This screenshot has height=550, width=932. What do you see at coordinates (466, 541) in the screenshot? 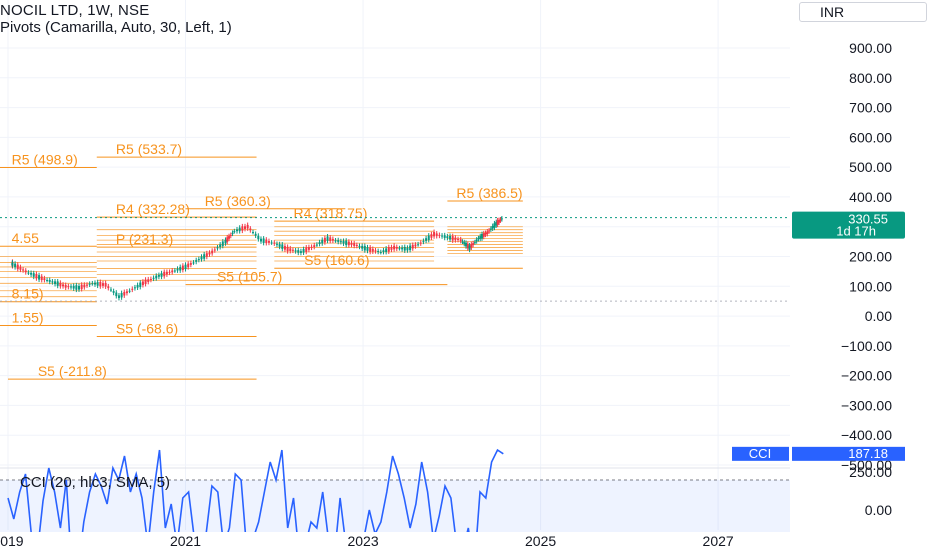
I see `time-axis: 2019 2021 2023 2025 2027` at bounding box center [466, 541].